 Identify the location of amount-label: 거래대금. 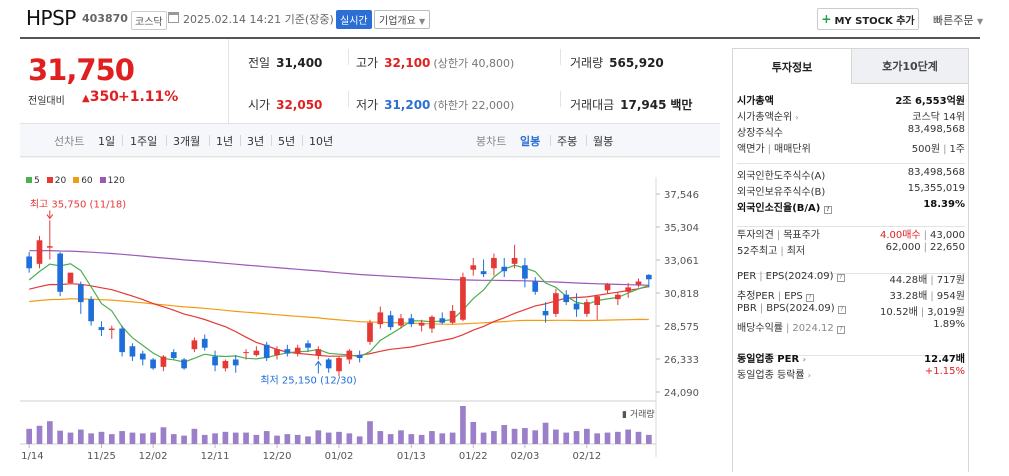
(592, 105).